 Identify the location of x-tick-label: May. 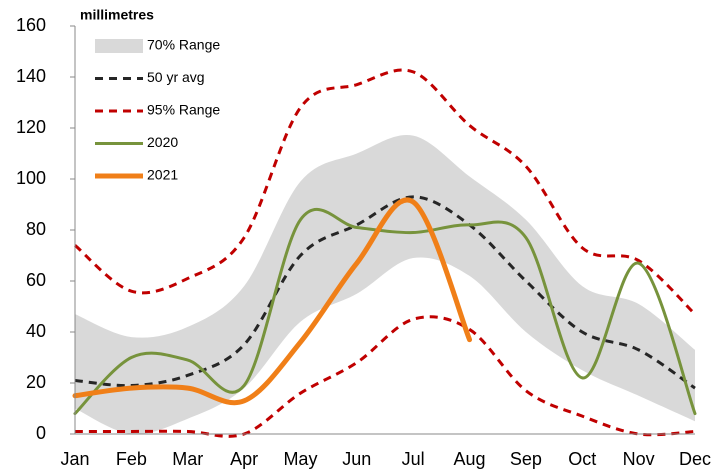
(300, 459).